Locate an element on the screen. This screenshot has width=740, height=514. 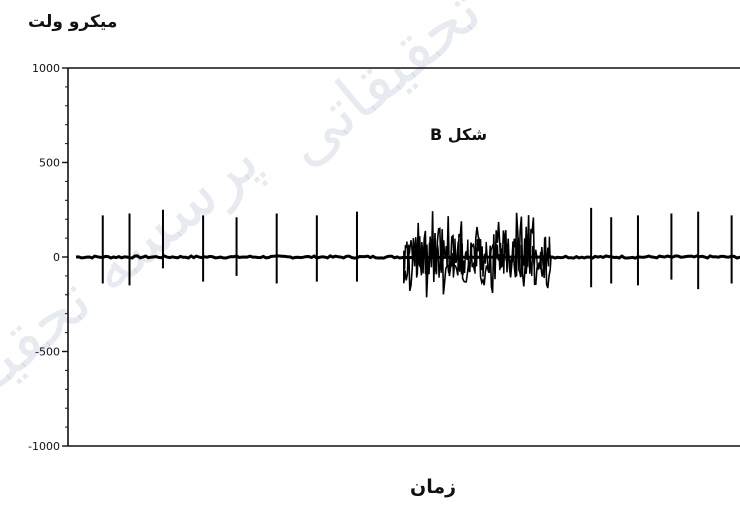
y-axis-label: میکرو ولت is located at coordinates (73, 22).